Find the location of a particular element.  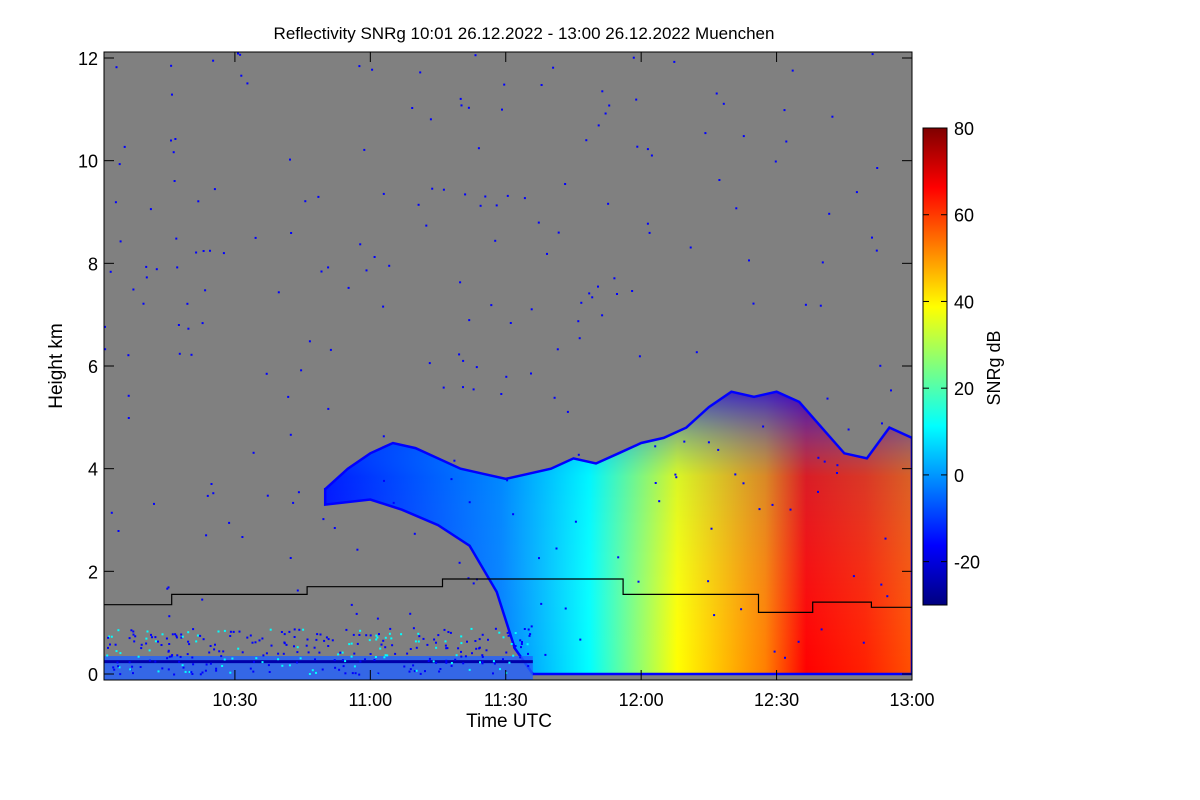

colorbar-label: SNRg dB is located at coordinates (994, 367).